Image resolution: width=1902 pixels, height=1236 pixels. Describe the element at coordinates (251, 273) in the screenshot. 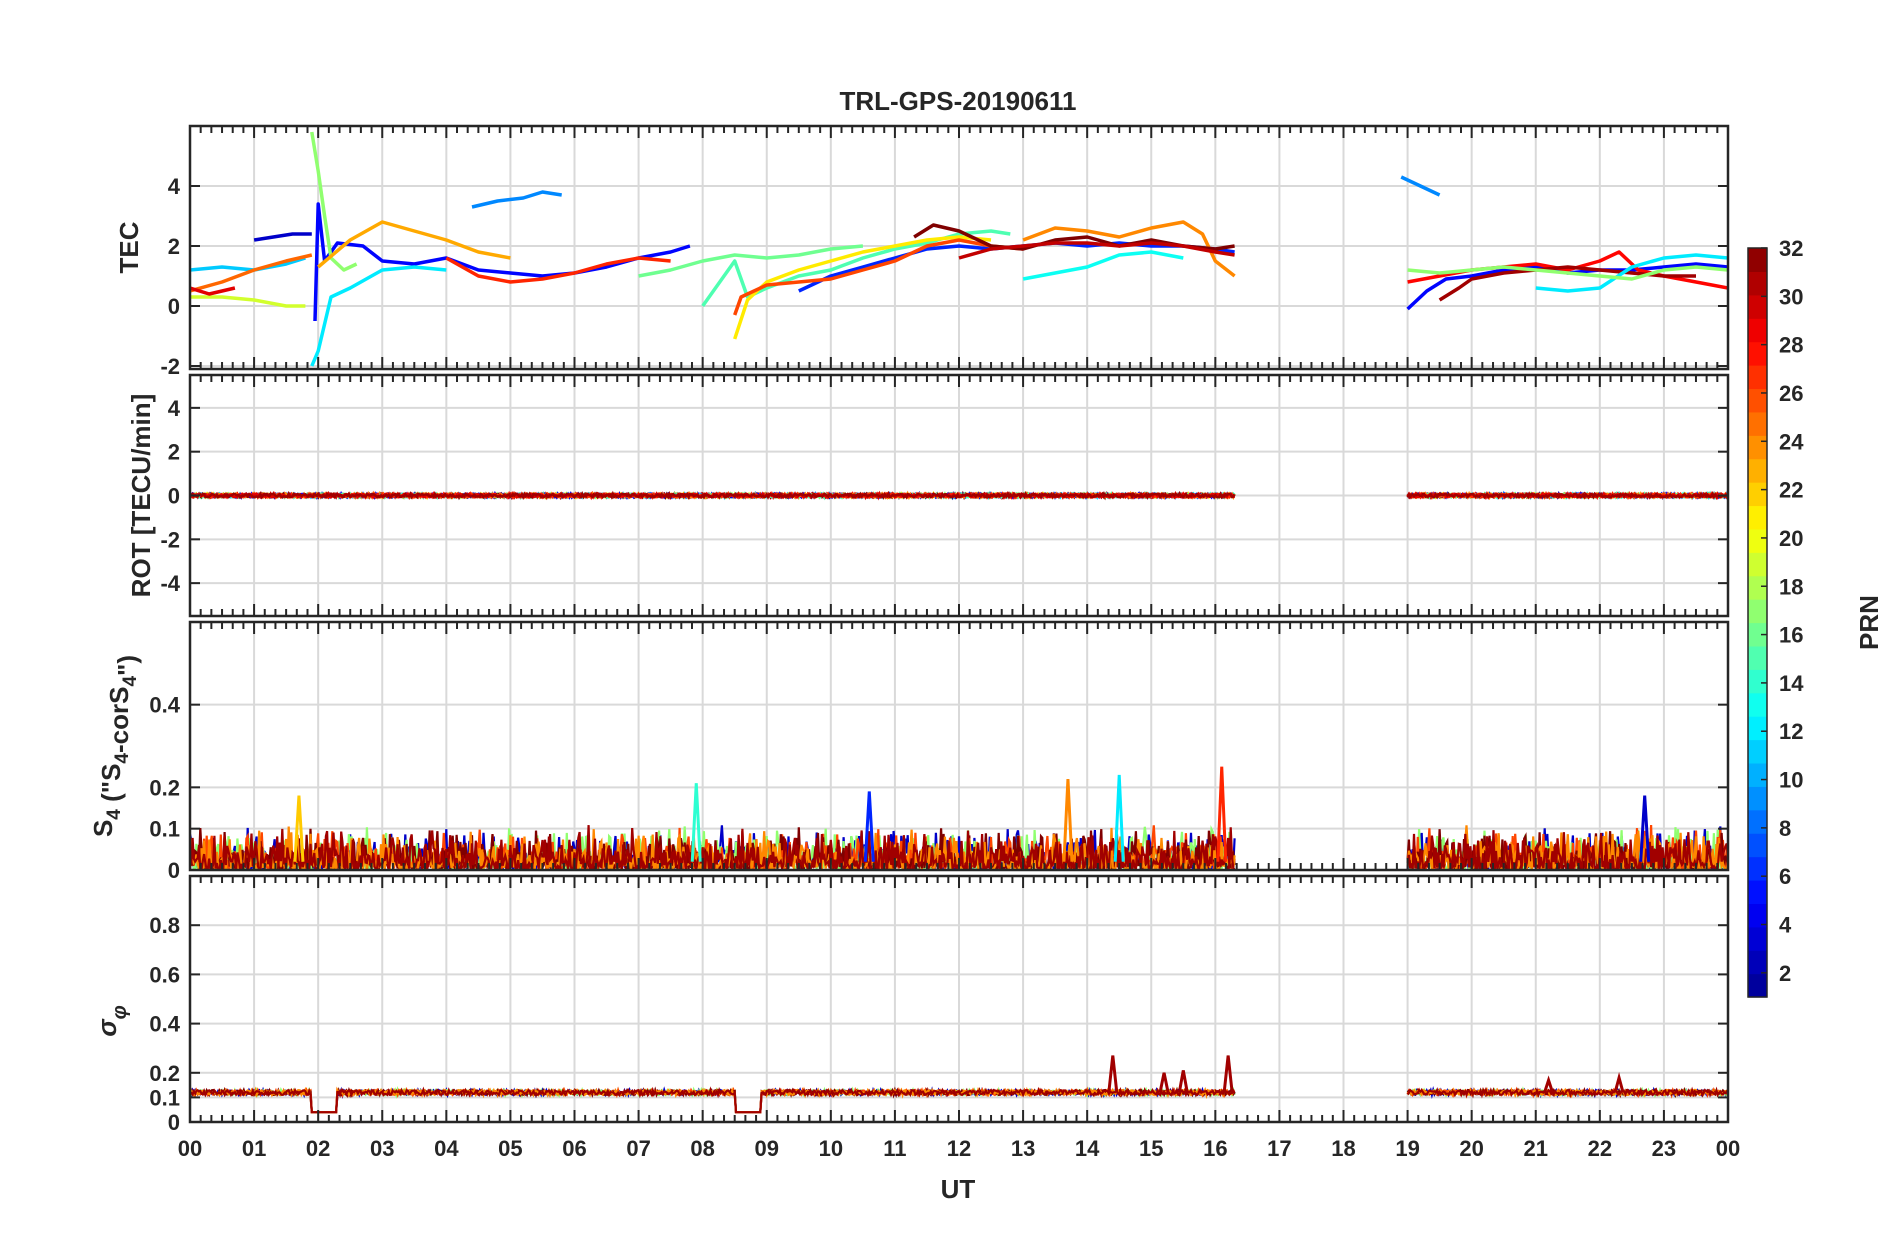

I see `tec-series-prn25` at that location.